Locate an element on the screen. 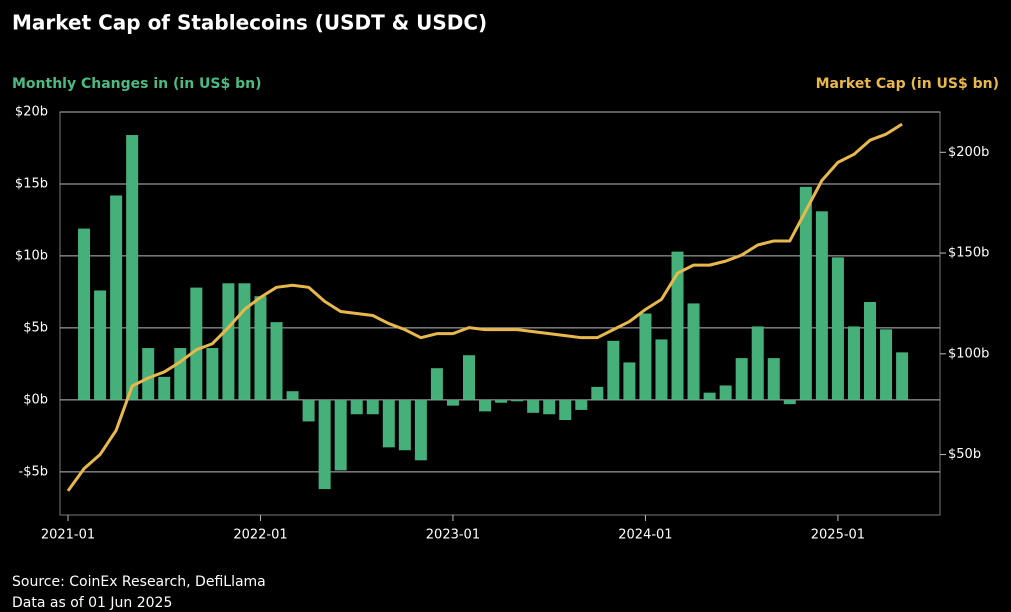 This screenshot has height=612, width=1011. y-tick-label: $5b is located at coordinates (35, 327).